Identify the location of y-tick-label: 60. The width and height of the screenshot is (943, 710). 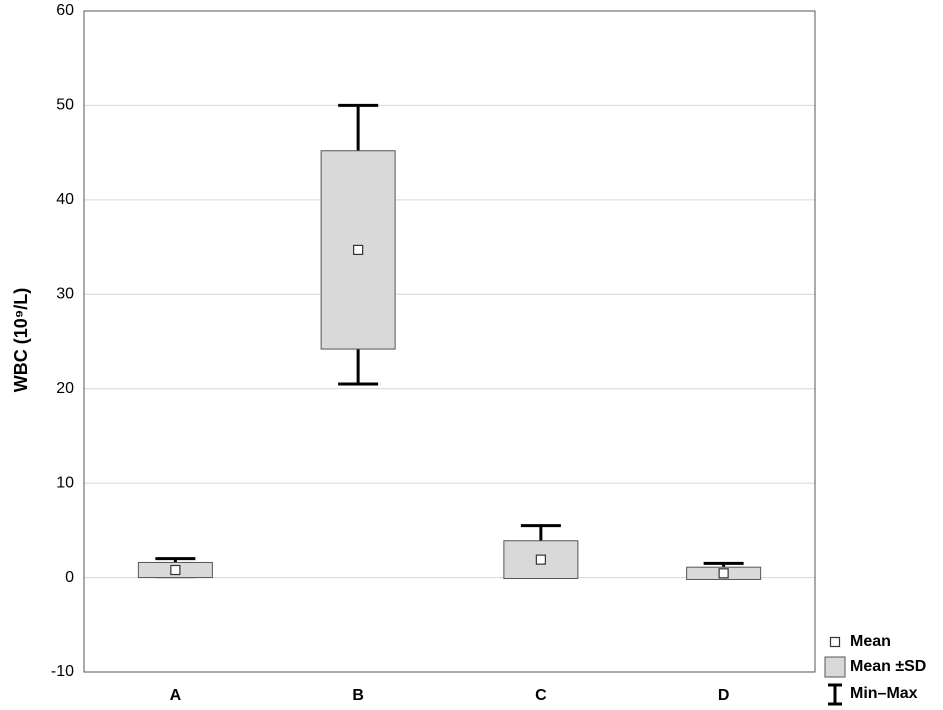
(65, 10).